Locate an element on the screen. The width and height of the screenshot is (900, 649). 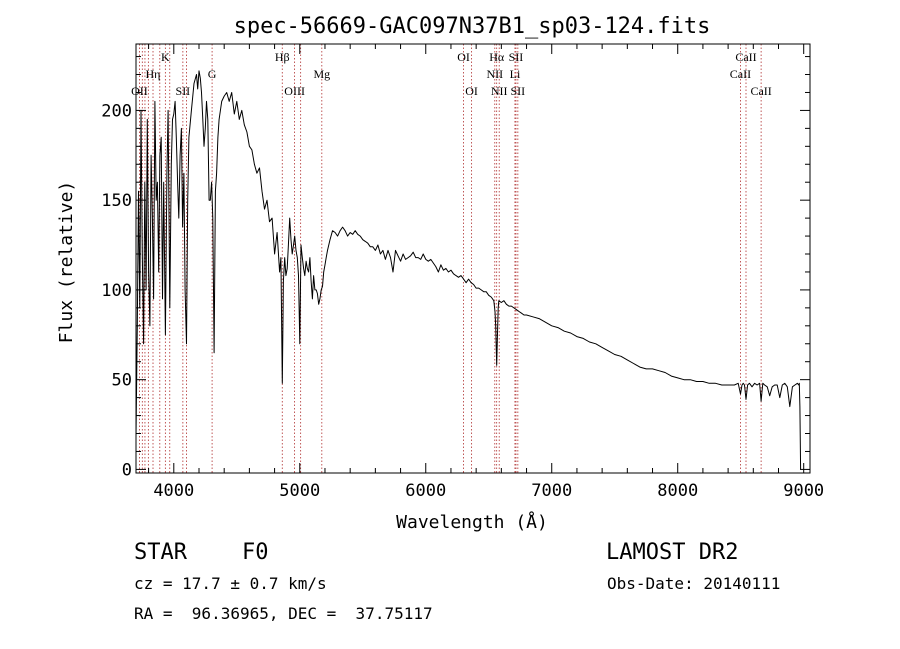
line-label-22: SII is located at coordinates (518, 91).